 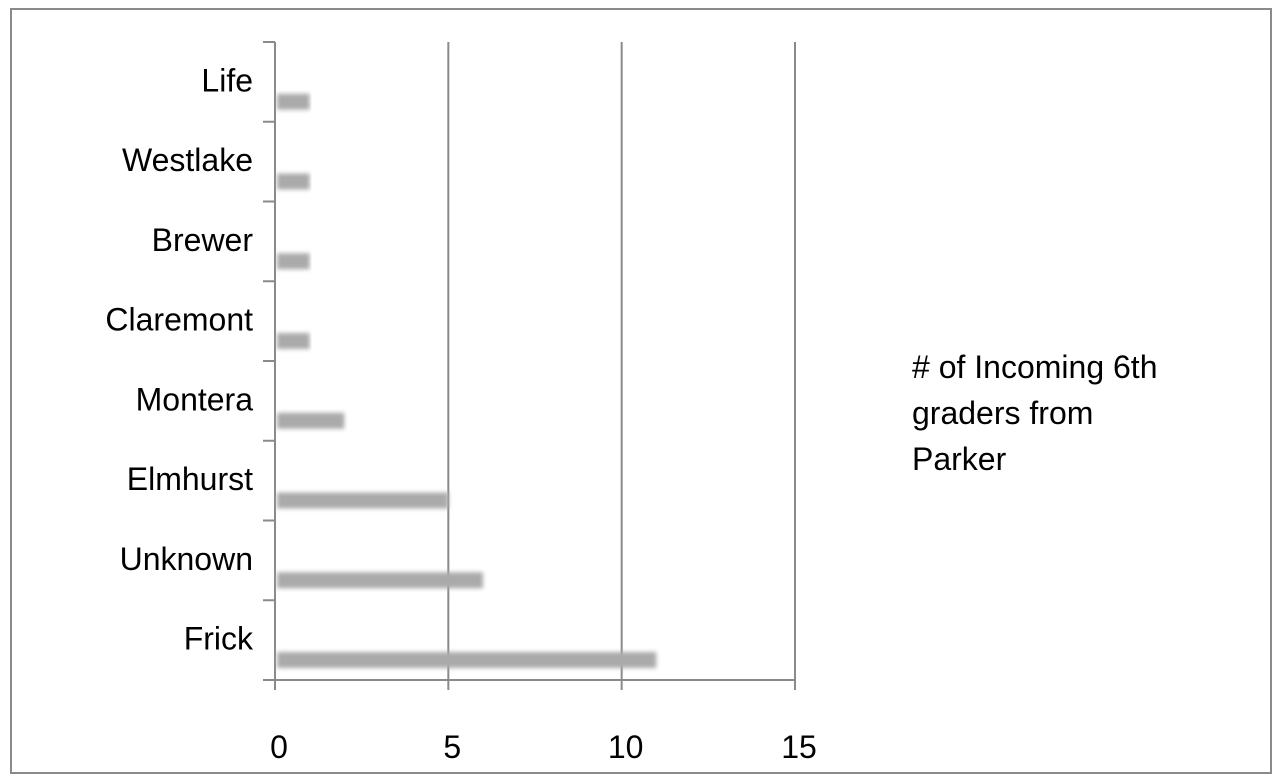 I want to click on legend: # of Incoming 6th graders from Parker, so click(x=1034, y=413).